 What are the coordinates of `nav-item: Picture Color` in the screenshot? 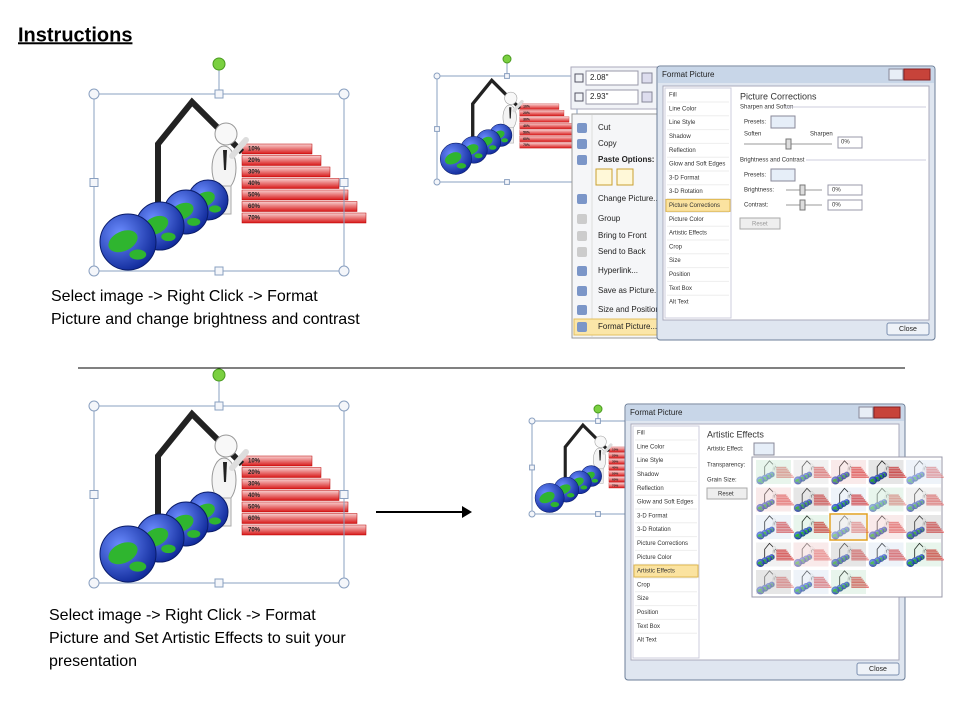 It's located at (686, 220).